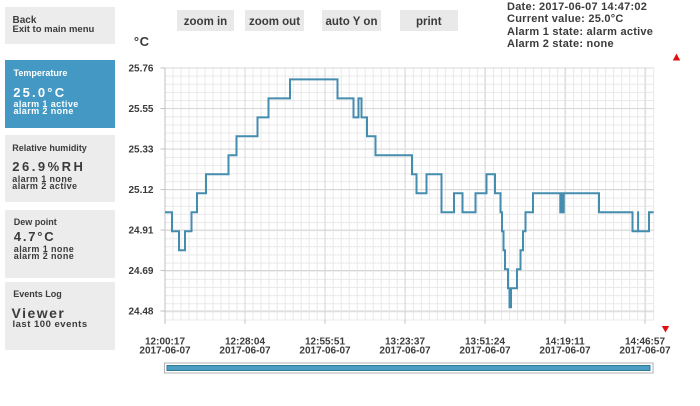 This screenshot has height=406, width=700. What do you see at coordinates (140, 312) in the screenshot?
I see `svg-text: 24.48` at bounding box center [140, 312].